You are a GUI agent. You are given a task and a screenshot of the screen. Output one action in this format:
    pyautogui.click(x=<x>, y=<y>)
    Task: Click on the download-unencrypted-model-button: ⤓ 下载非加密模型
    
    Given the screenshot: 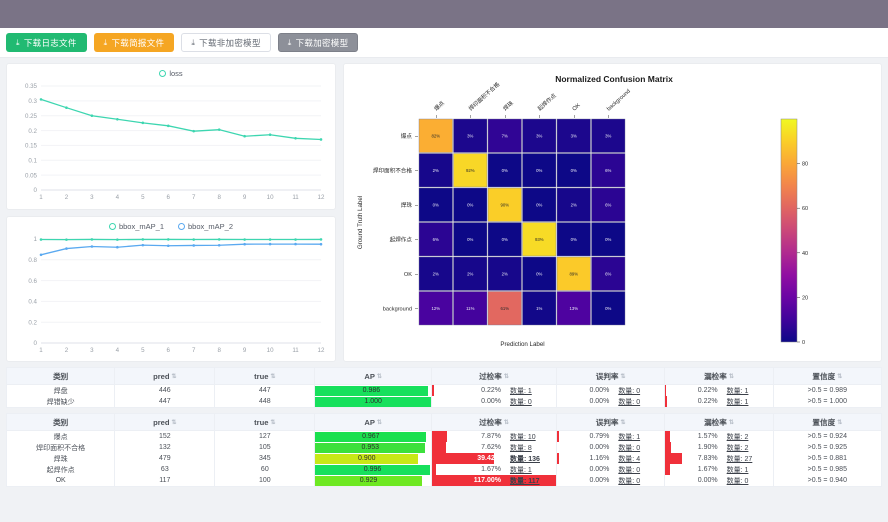 What is the action you would take?
    pyautogui.click(x=226, y=42)
    